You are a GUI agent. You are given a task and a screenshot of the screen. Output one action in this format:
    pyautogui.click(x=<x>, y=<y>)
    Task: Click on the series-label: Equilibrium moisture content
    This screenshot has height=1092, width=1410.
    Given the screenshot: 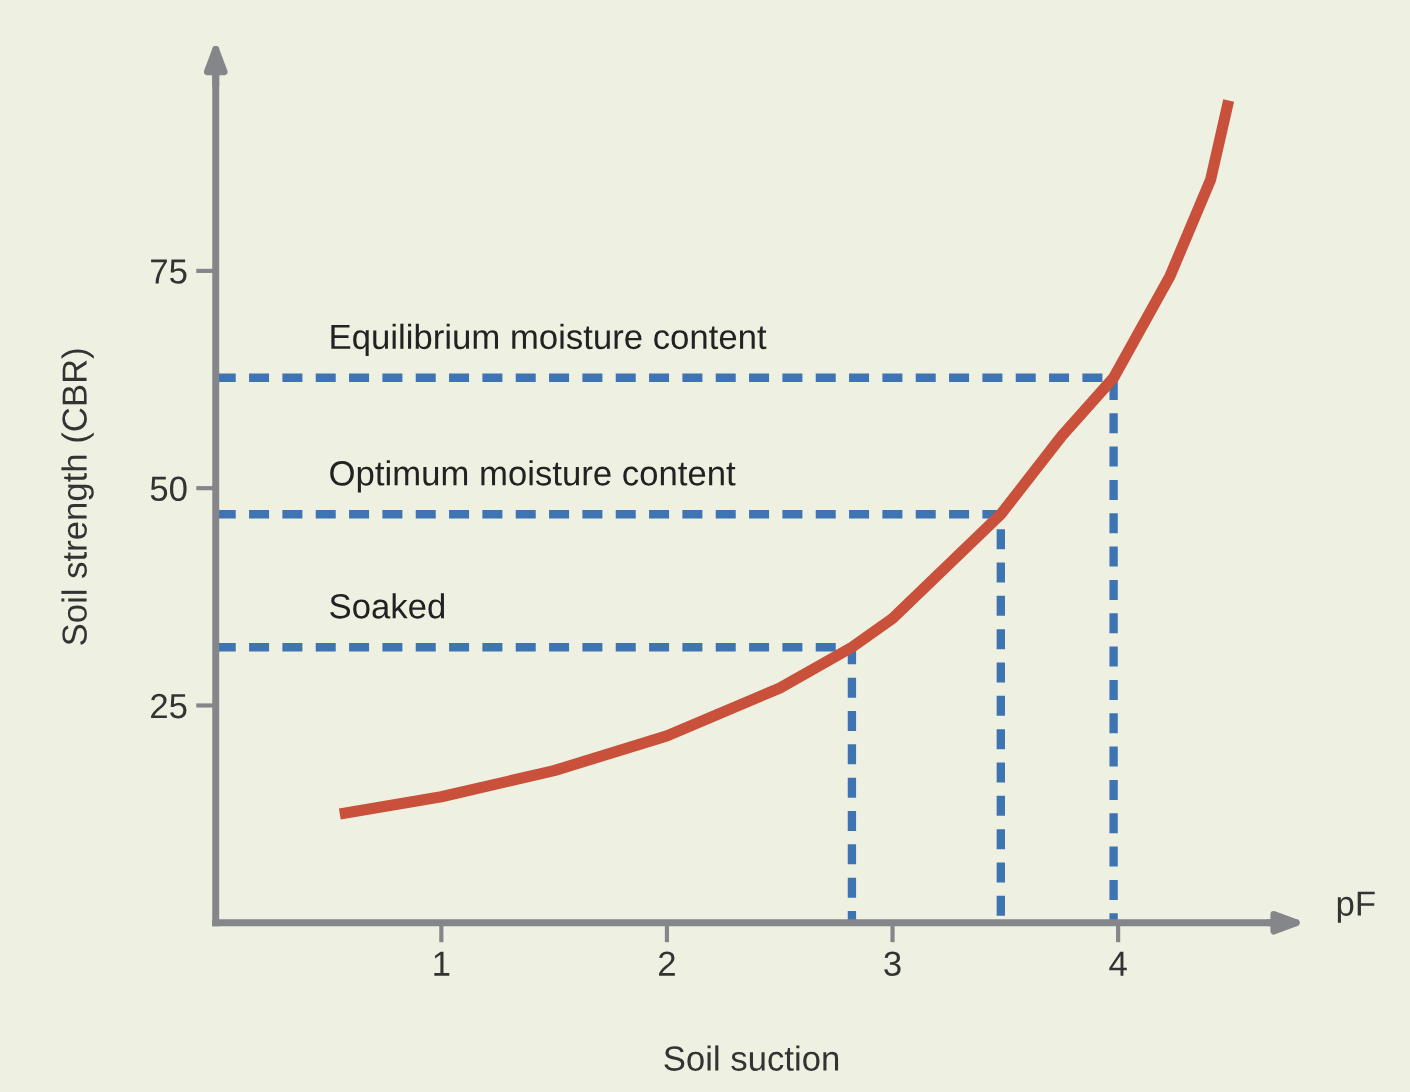 What is the action you would take?
    pyautogui.click(x=549, y=340)
    